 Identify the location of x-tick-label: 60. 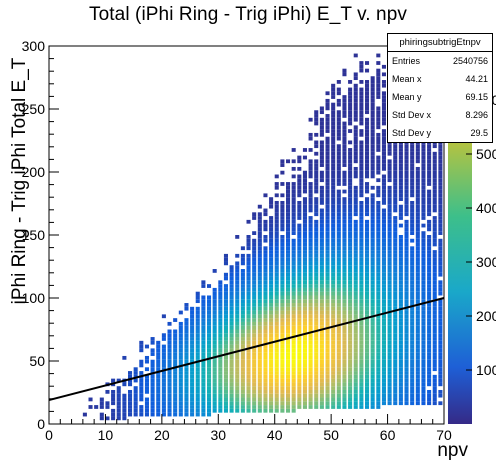
(388, 435).